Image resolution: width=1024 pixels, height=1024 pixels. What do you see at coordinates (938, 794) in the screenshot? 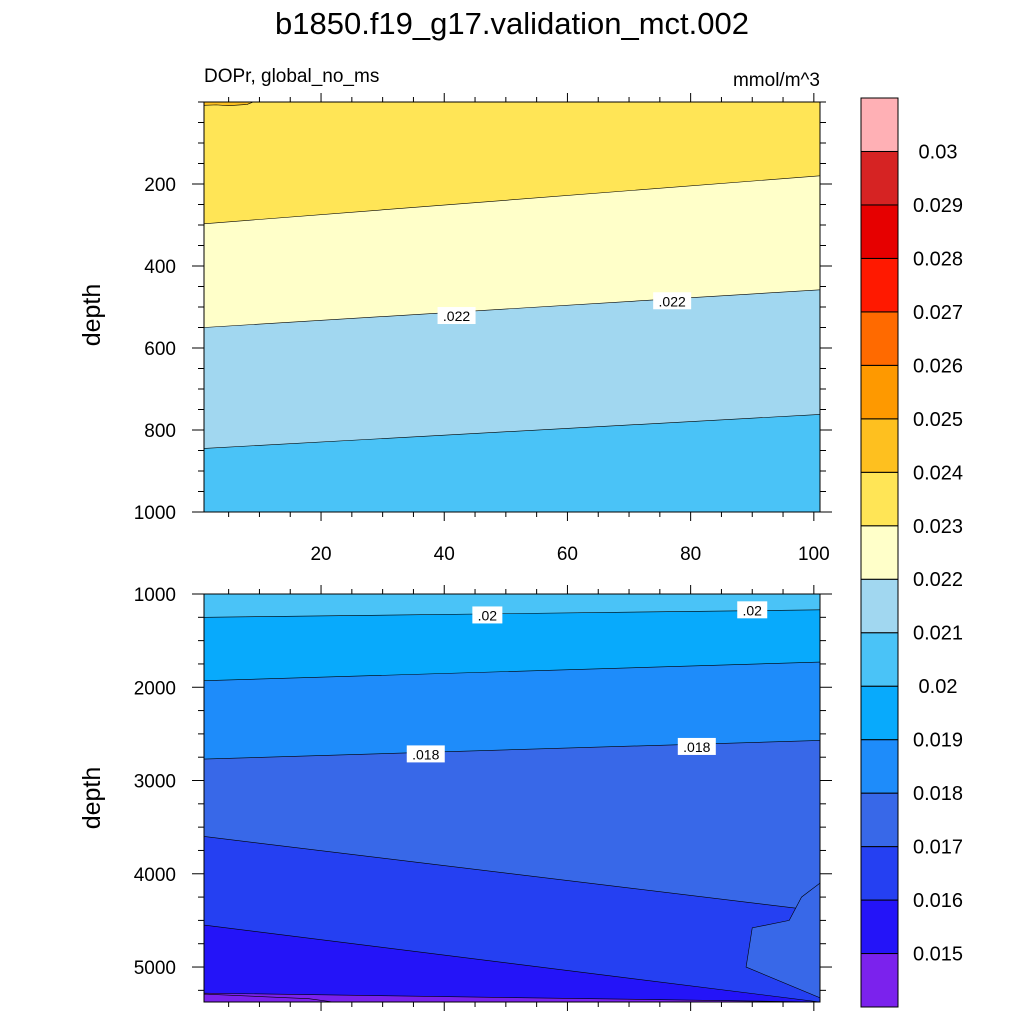
I see `colorbar-label: 0.018` at bounding box center [938, 794].